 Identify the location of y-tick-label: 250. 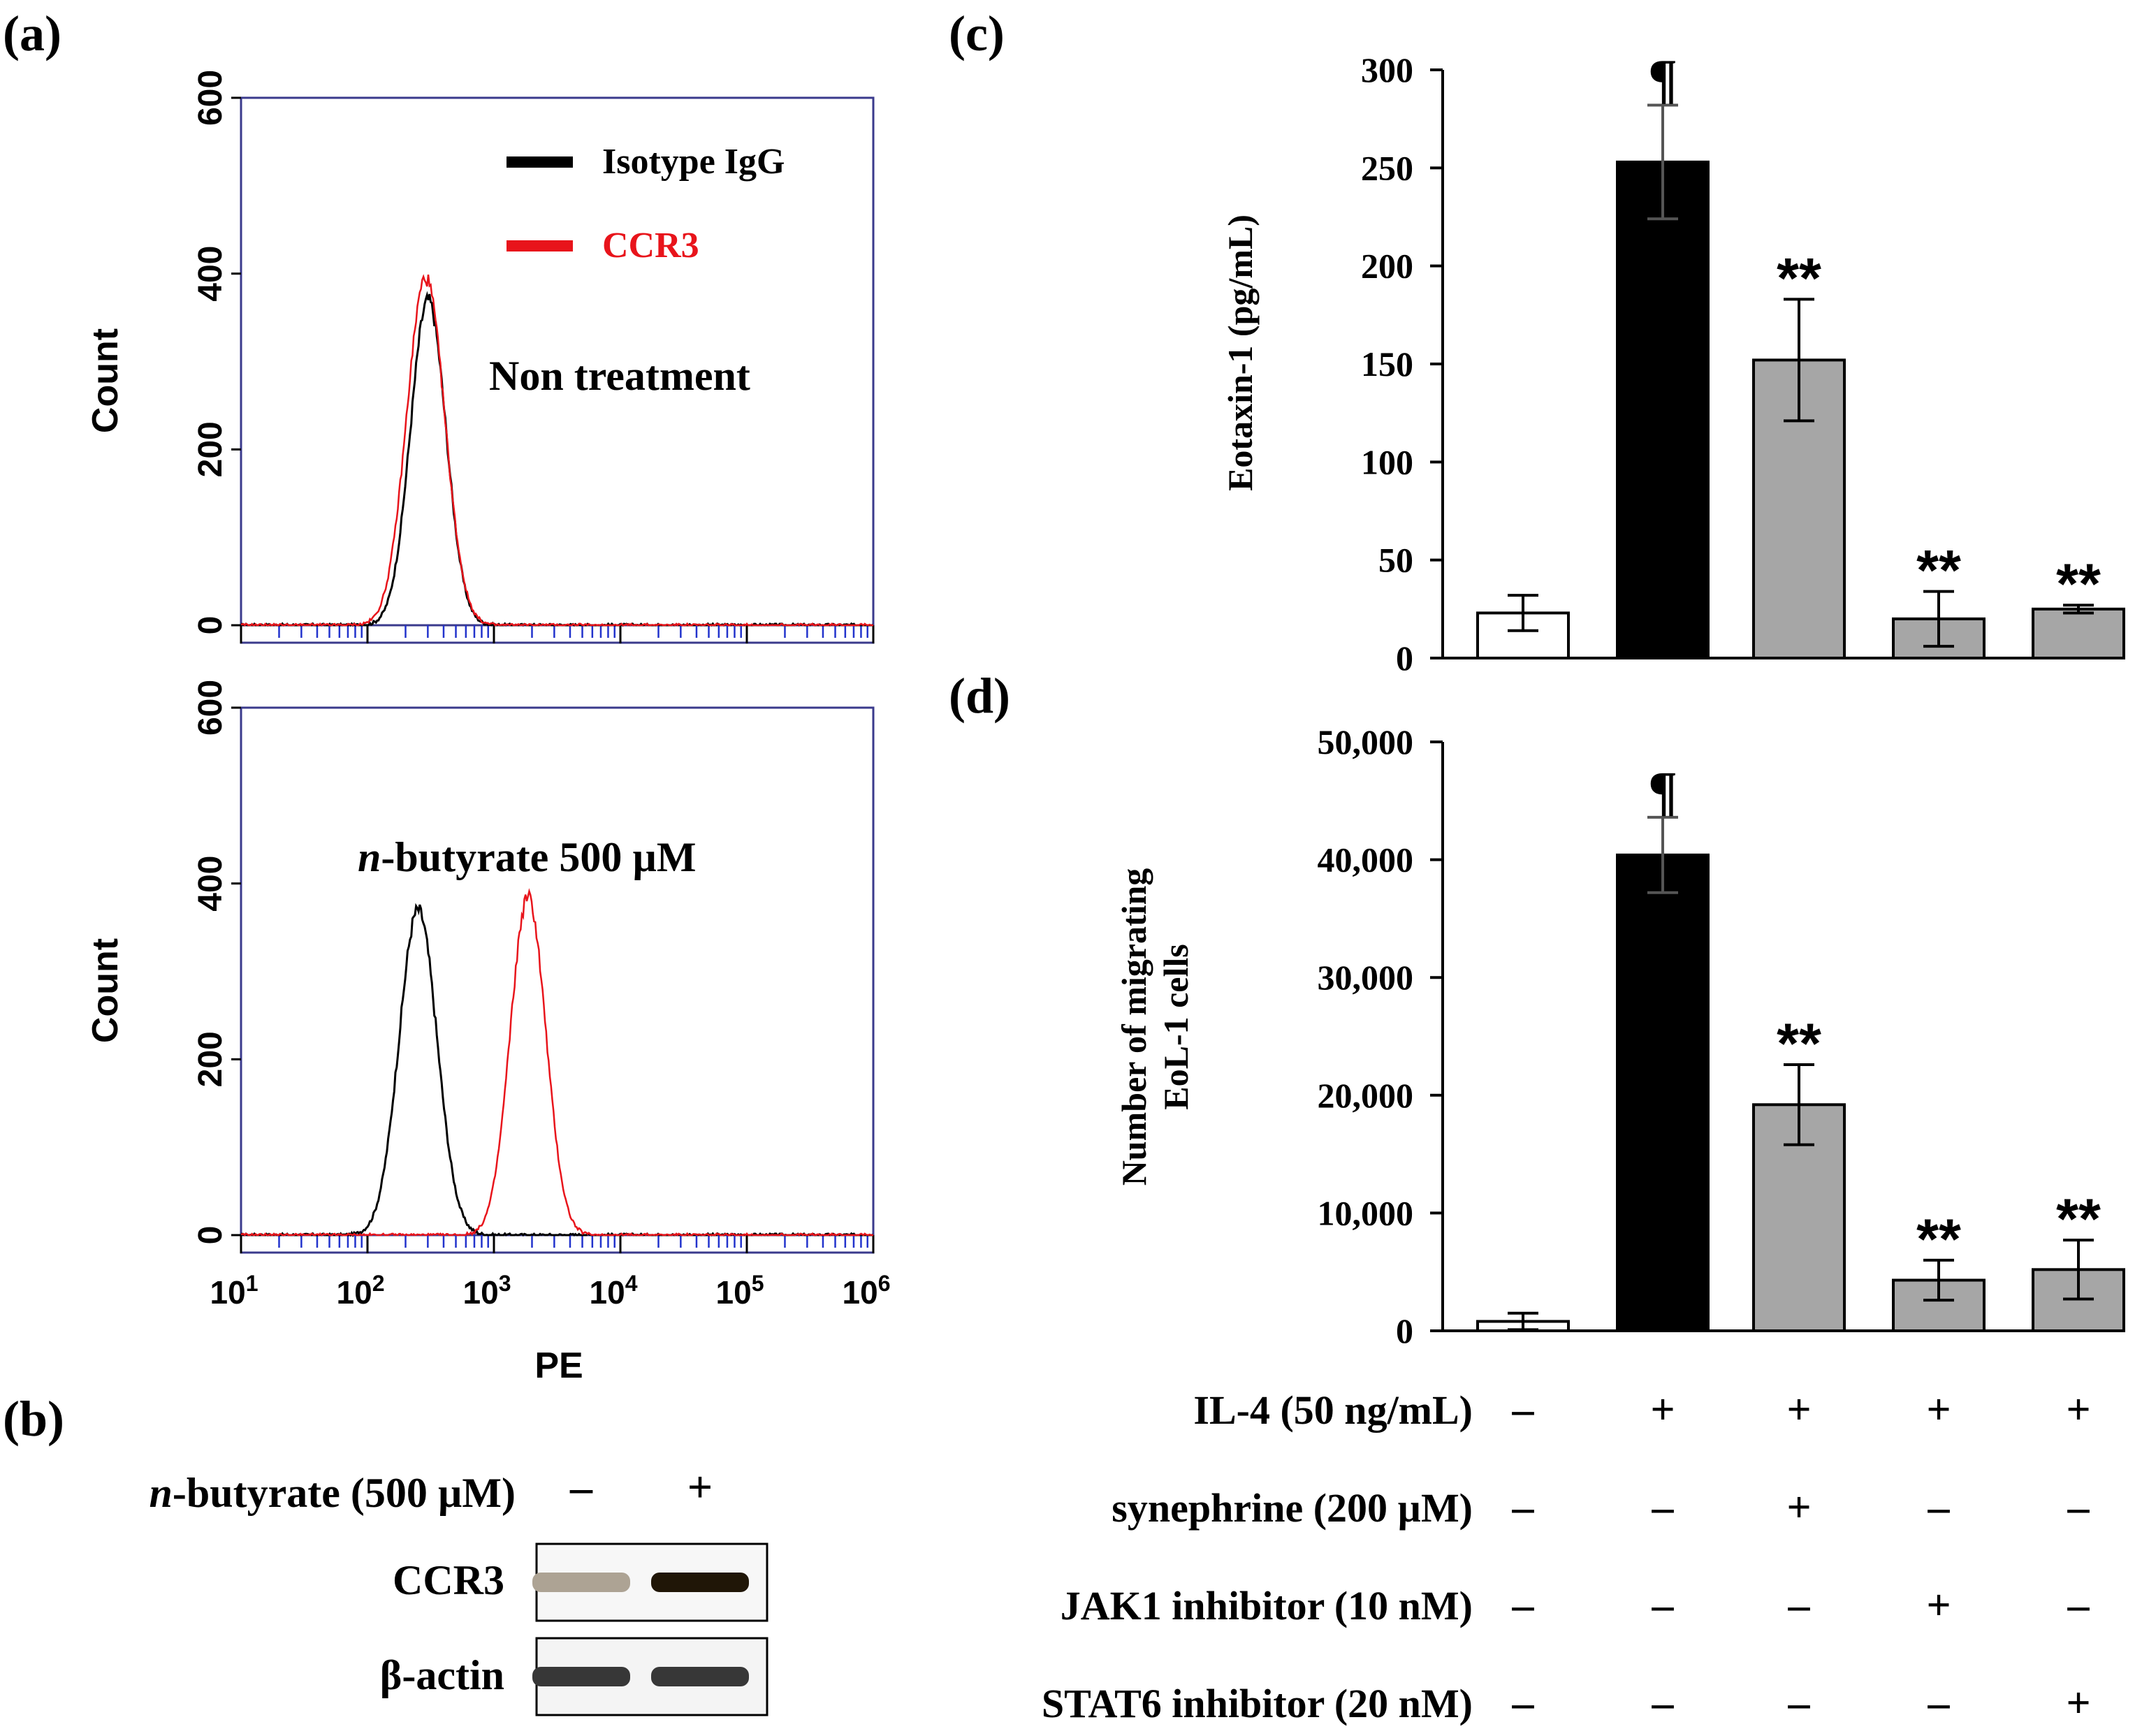
(1387, 167).